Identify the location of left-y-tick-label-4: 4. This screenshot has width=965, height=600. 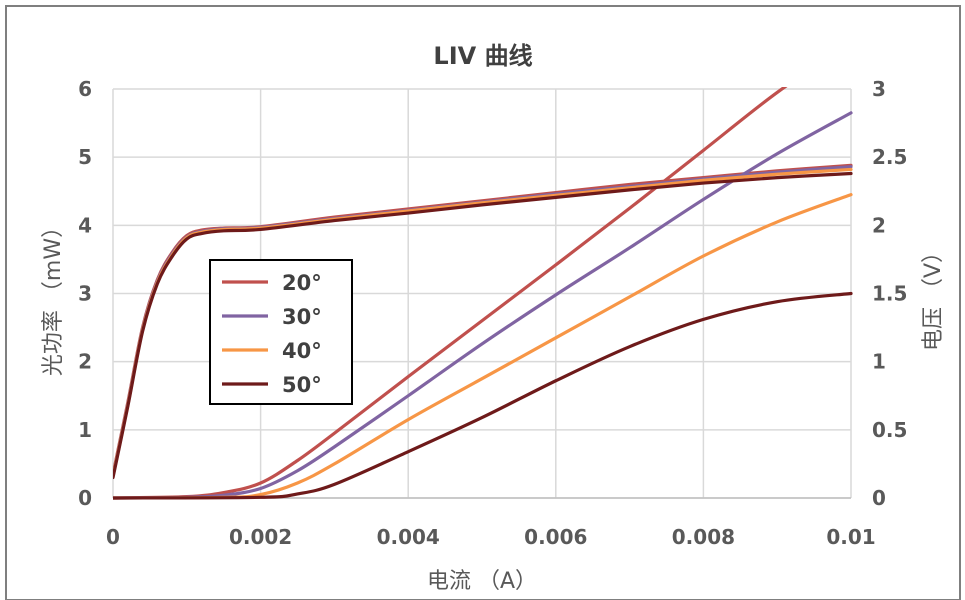
(85, 225).